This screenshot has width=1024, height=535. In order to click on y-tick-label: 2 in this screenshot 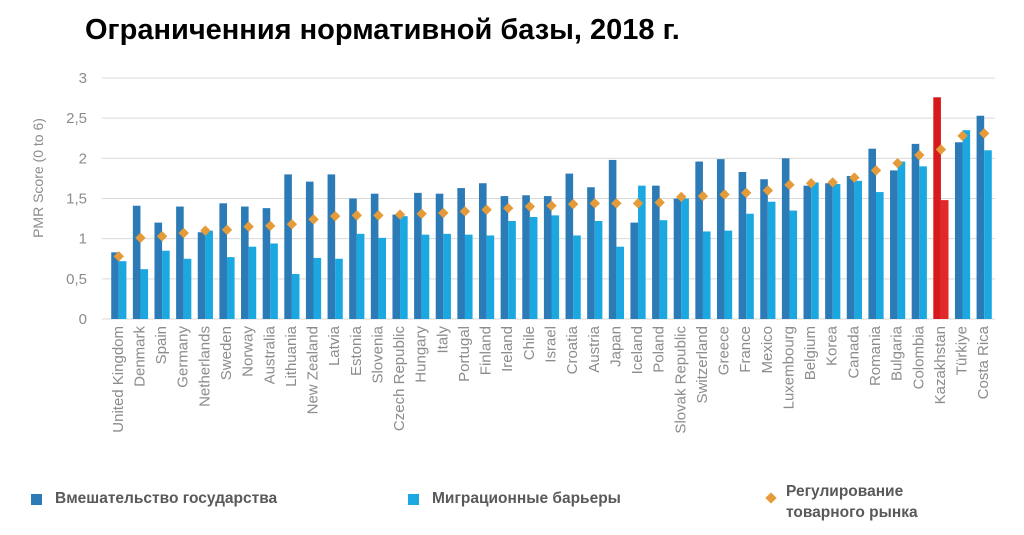, I will do `click(83, 158)`.